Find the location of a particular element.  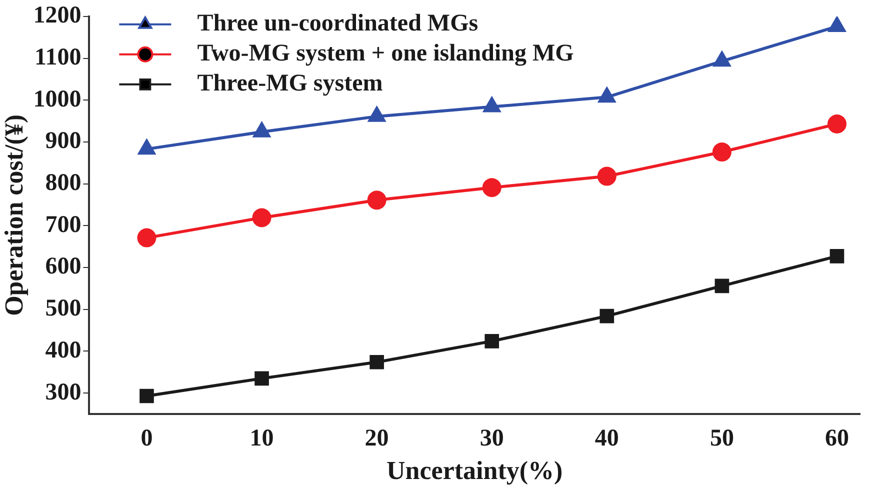

x-axis-title: Uncertainty(%) is located at coordinates (474, 471).